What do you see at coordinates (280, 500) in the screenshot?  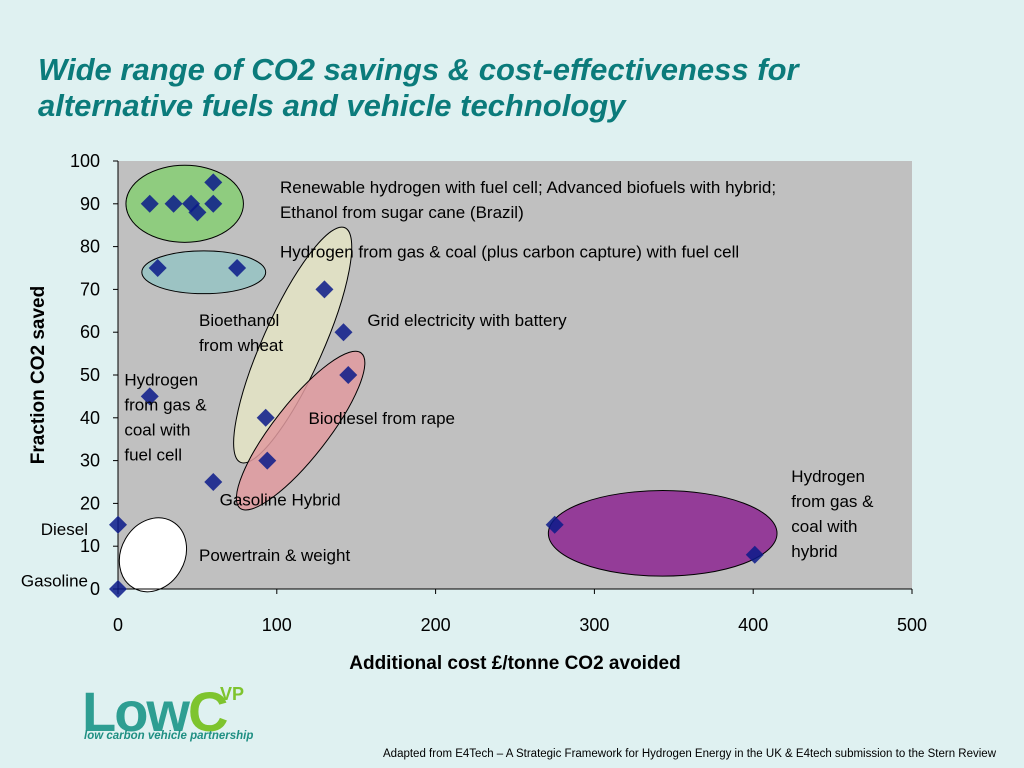 I see `annotation-7-line-1: Gasoline Hybrid` at bounding box center [280, 500].